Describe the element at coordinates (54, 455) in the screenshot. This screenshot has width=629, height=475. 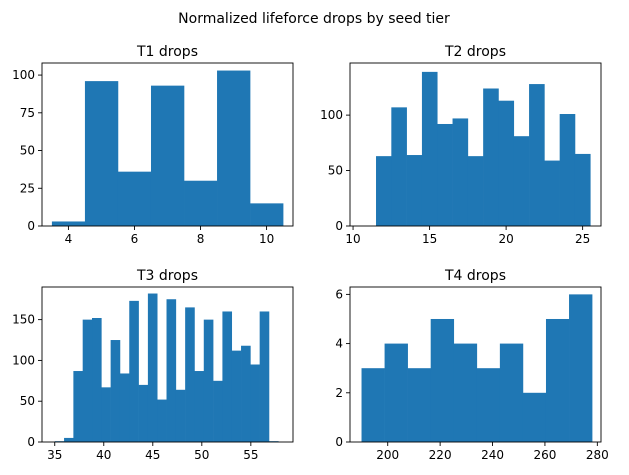
I see `x-tick-label: 35` at that location.